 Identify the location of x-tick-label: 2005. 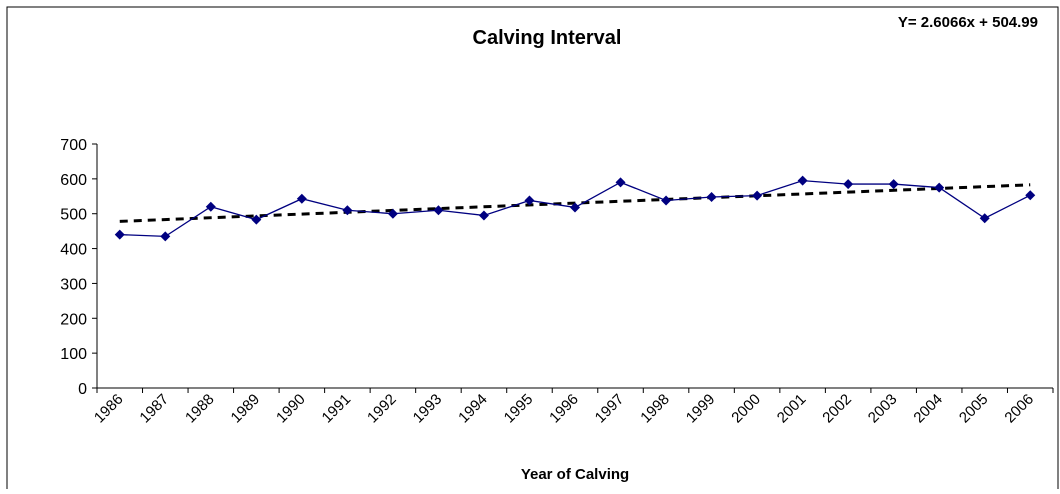
(974, 409).